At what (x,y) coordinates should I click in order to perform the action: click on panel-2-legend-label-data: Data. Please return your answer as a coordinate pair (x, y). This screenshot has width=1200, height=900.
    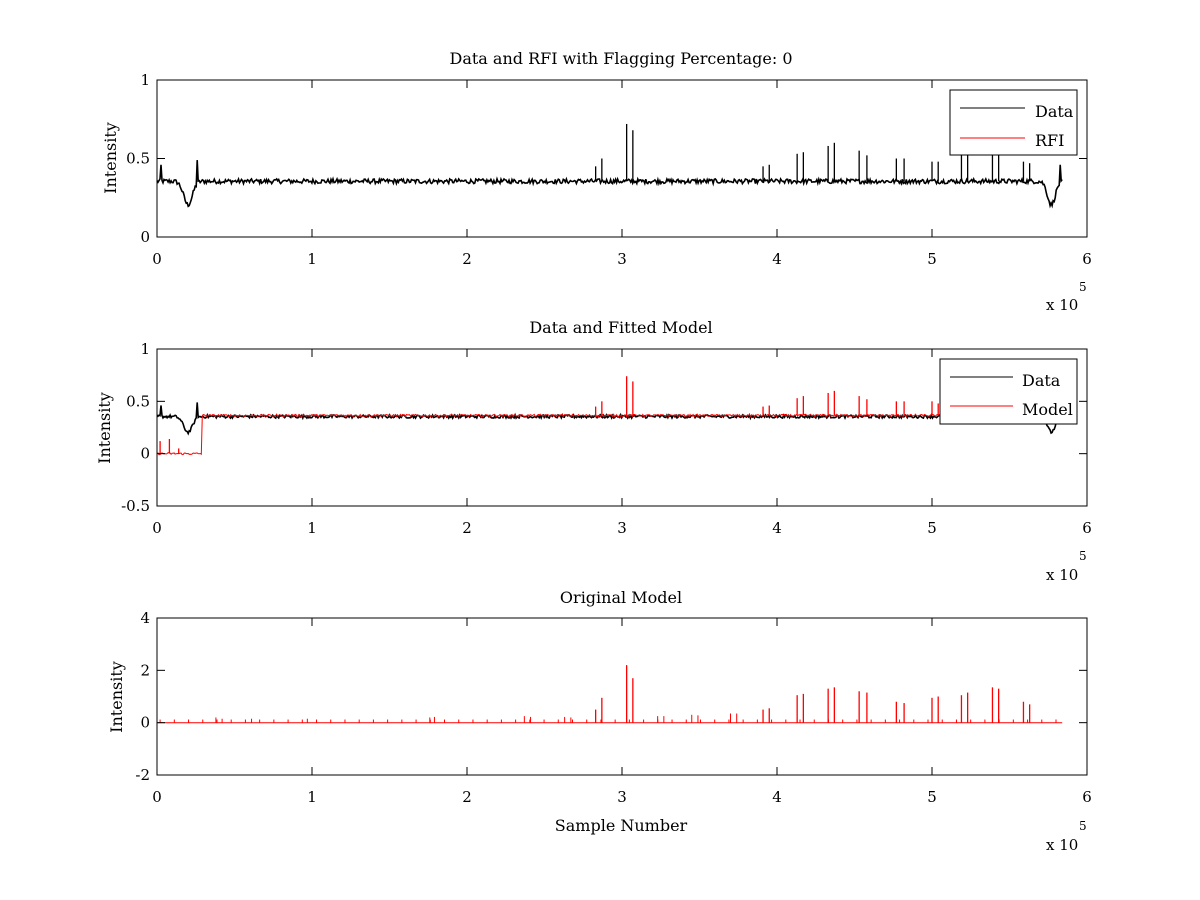
    Looking at the image, I should click on (1041, 380).